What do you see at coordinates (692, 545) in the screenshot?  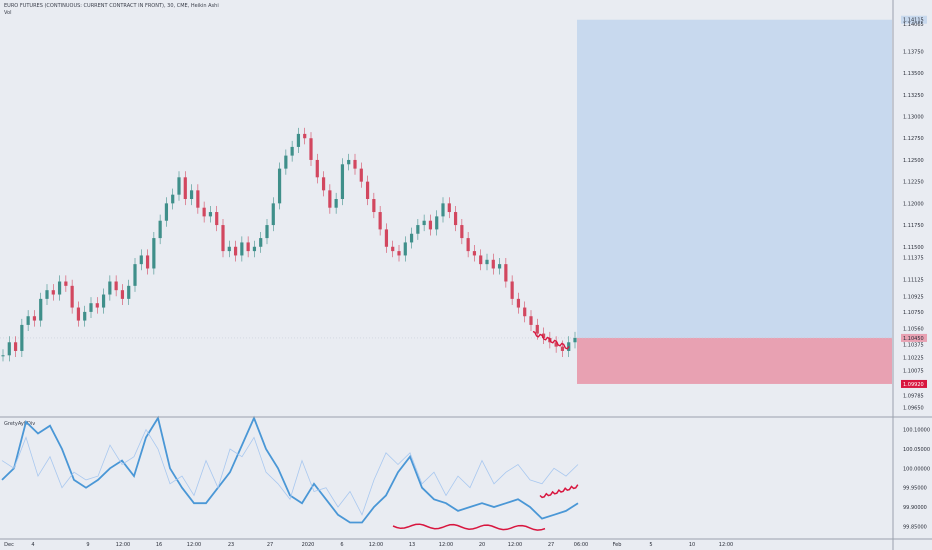 I see `time-axis-tick: 10` at bounding box center [692, 545].